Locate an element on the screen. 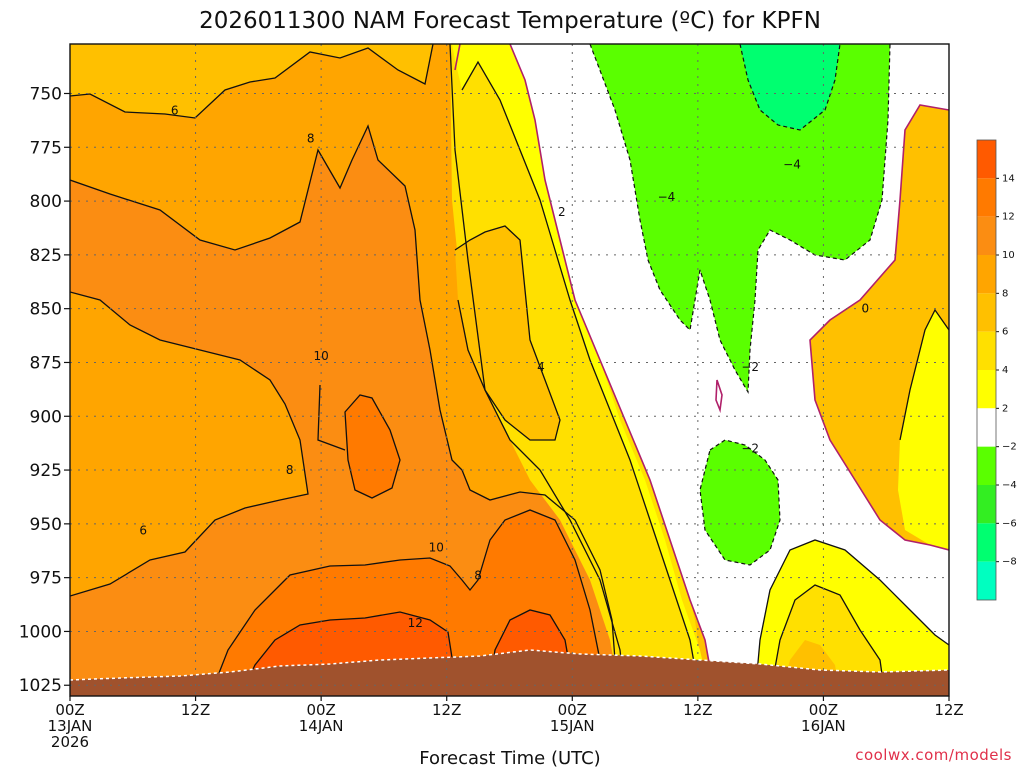 The height and width of the screenshot is (768, 1024). colorbar-label: −4 is located at coordinates (1009, 485).